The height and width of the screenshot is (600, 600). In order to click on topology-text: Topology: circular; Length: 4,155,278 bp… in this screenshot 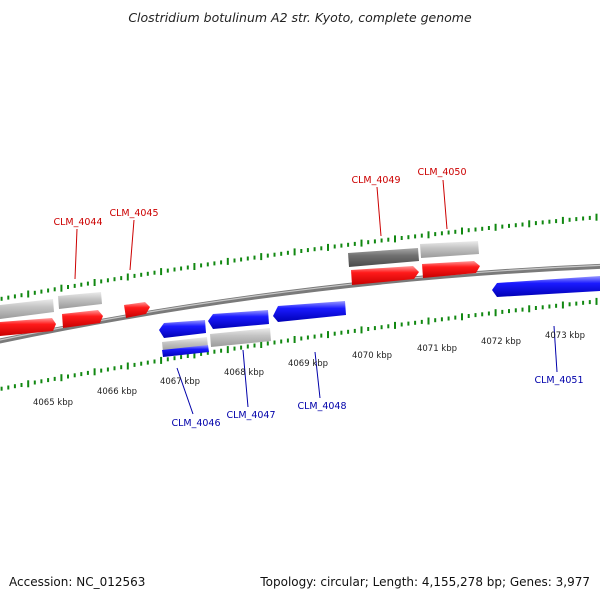, I will do `click(424, 582)`.